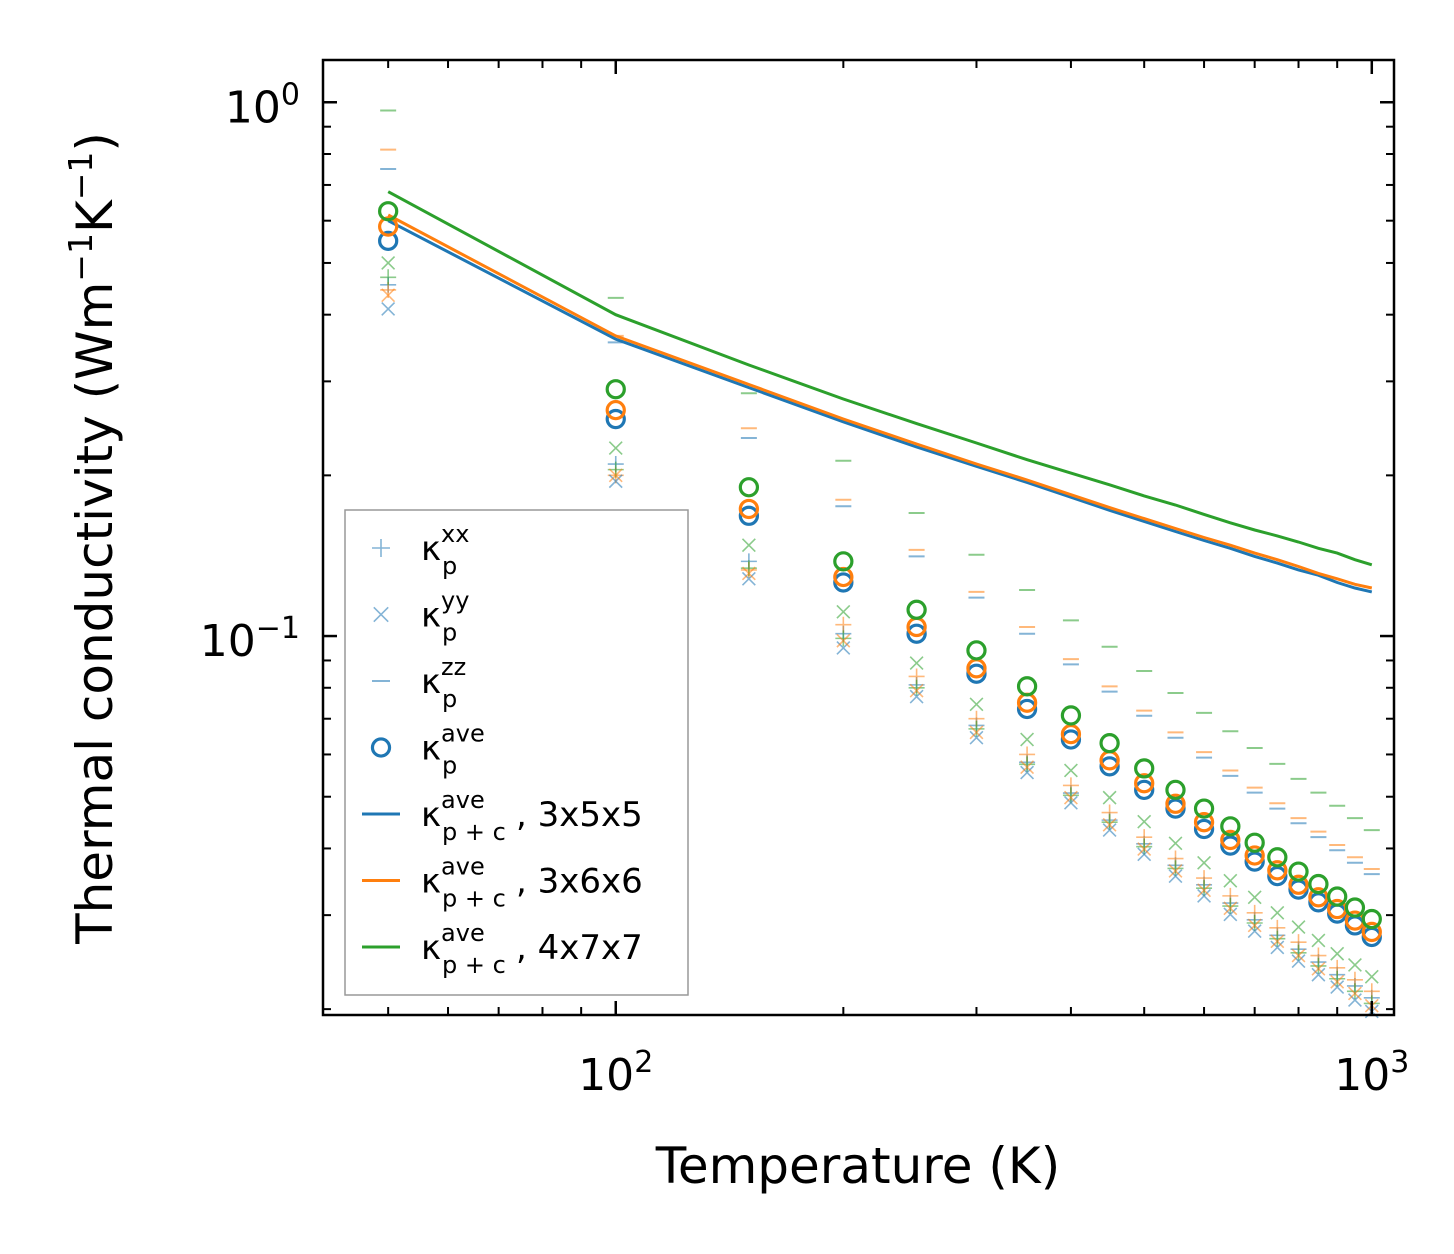 This screenshot has height=1254, width=1454. I want to click on x-tick-base: 10, so click(1362, 1075).